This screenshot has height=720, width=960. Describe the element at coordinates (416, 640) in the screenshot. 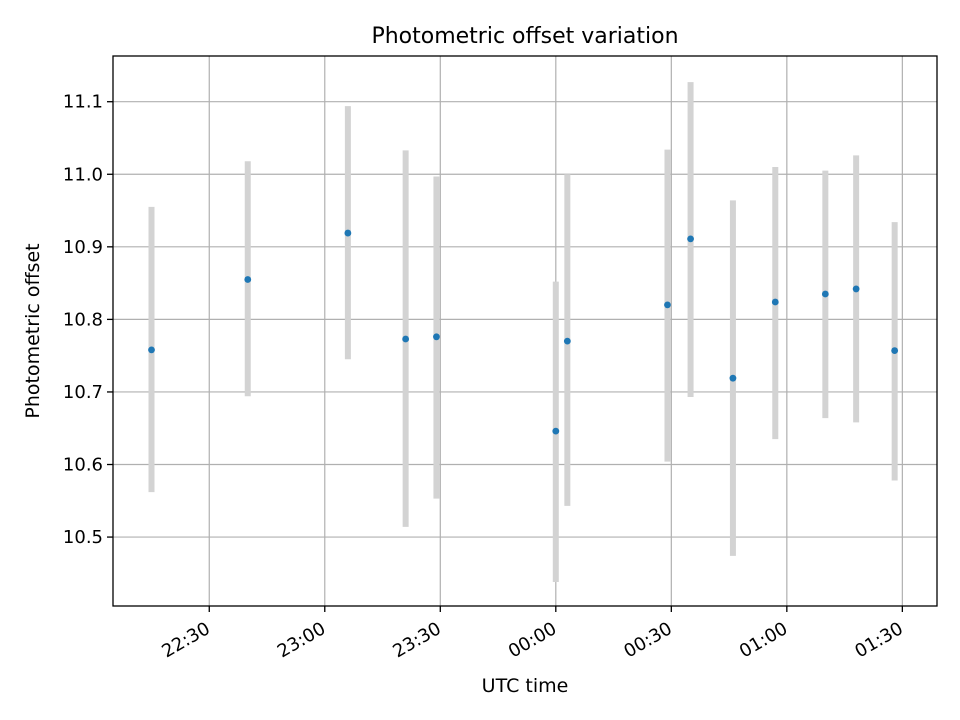

I see `x-tick-label: 23:30` at that location.